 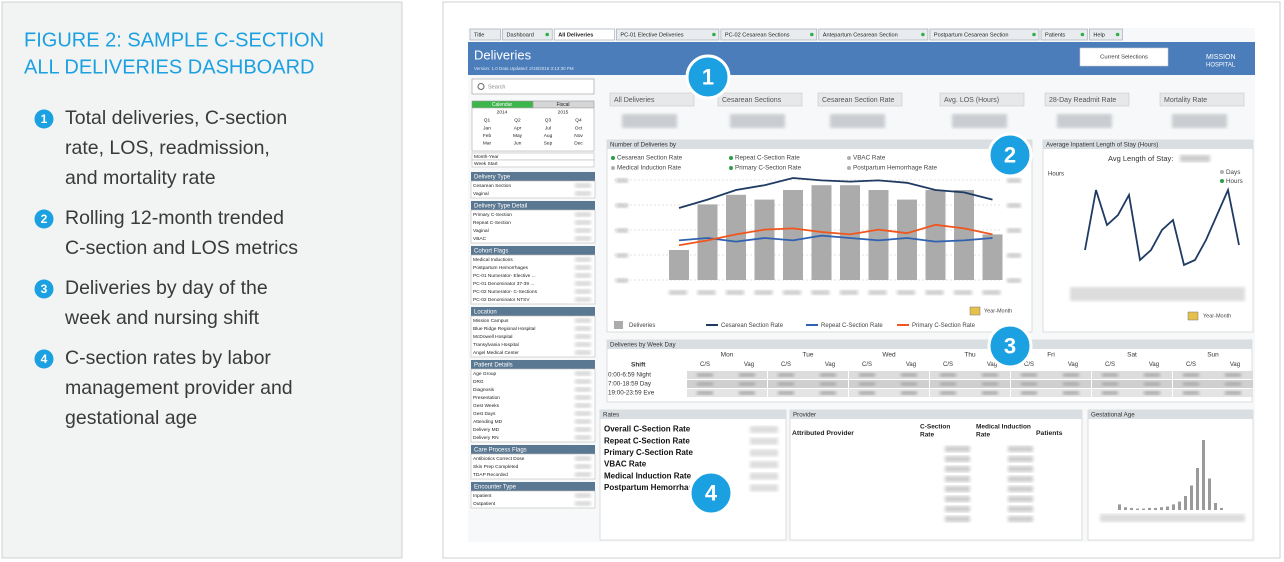 What do you see at coordinates (1124, 57) in the screenshot?
I see `selections-button` at bounding box center [1124, 57].